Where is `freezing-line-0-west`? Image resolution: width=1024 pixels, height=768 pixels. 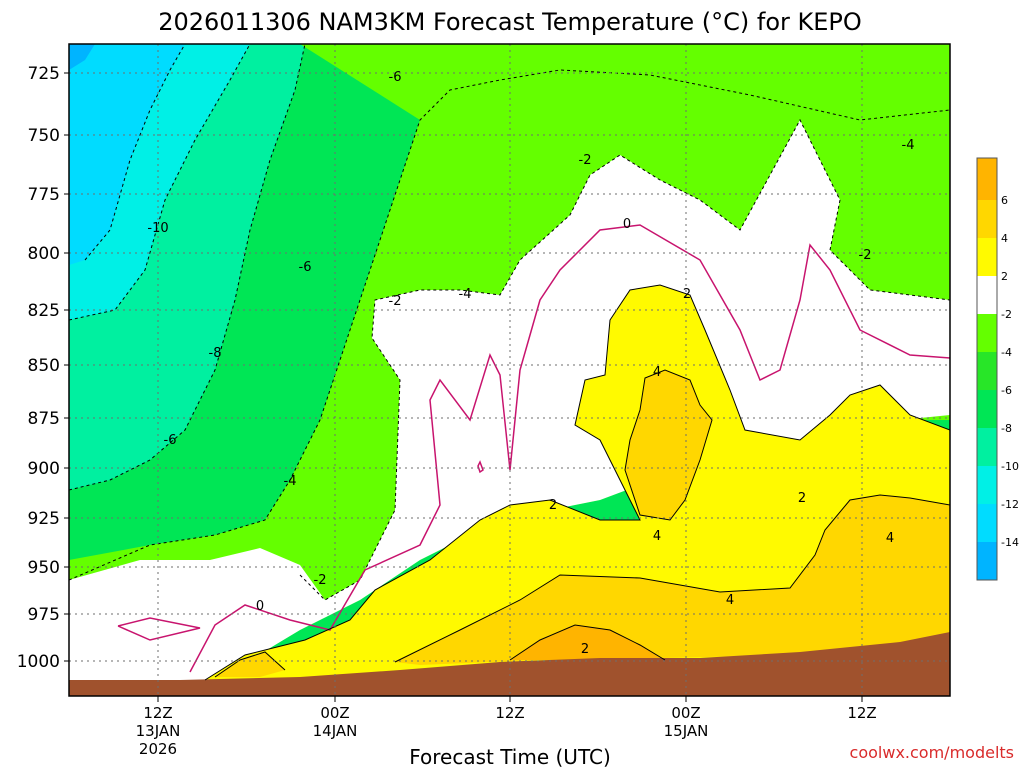
freezing-line-0-west is located at coordinates (159, 629).